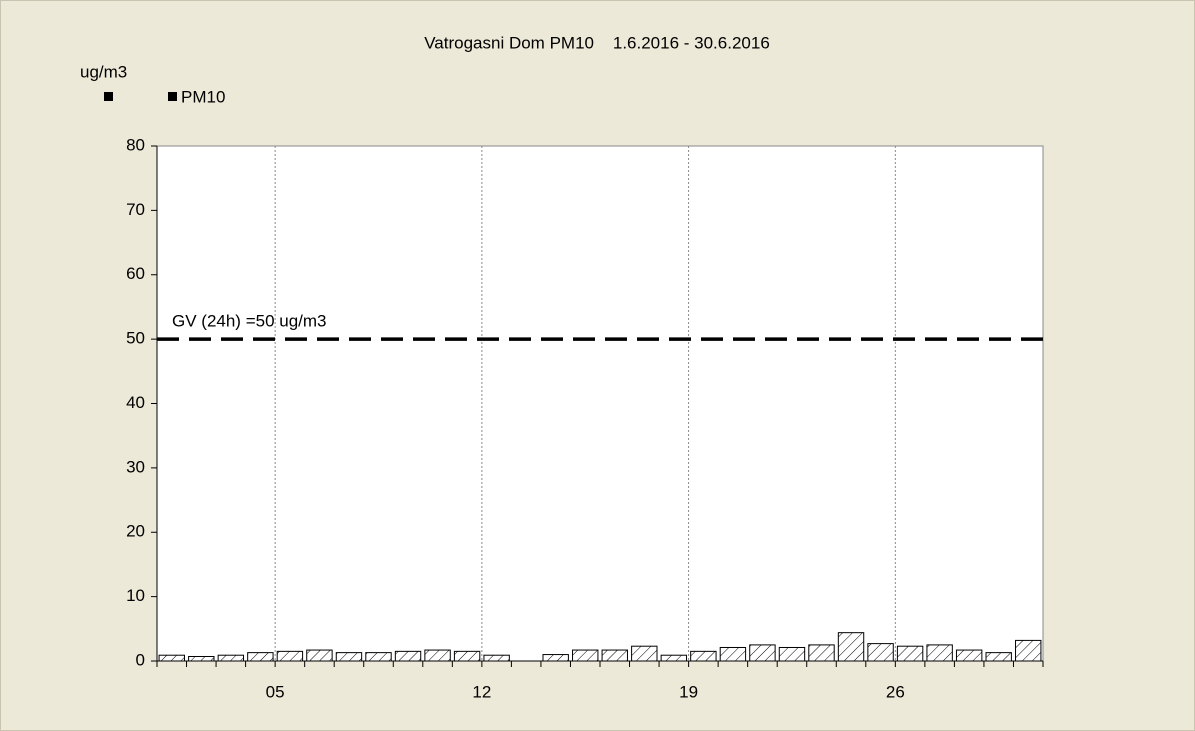  I want to click on y-tick-label: 40, so click(135, 402).